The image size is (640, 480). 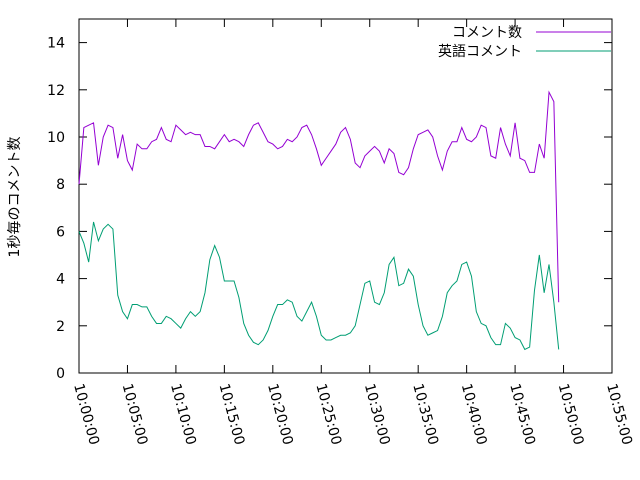 What do you see at coordinates (60, 185) in the screenshot?
I see `y-tick-label: 8` at bounding box center [60, 185].